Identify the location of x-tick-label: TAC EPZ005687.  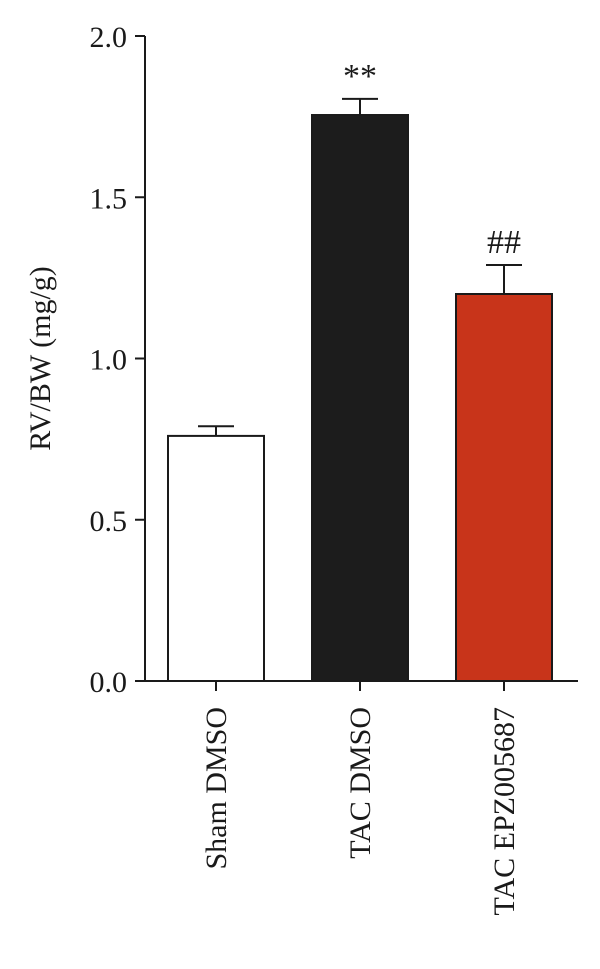
(504, 811).